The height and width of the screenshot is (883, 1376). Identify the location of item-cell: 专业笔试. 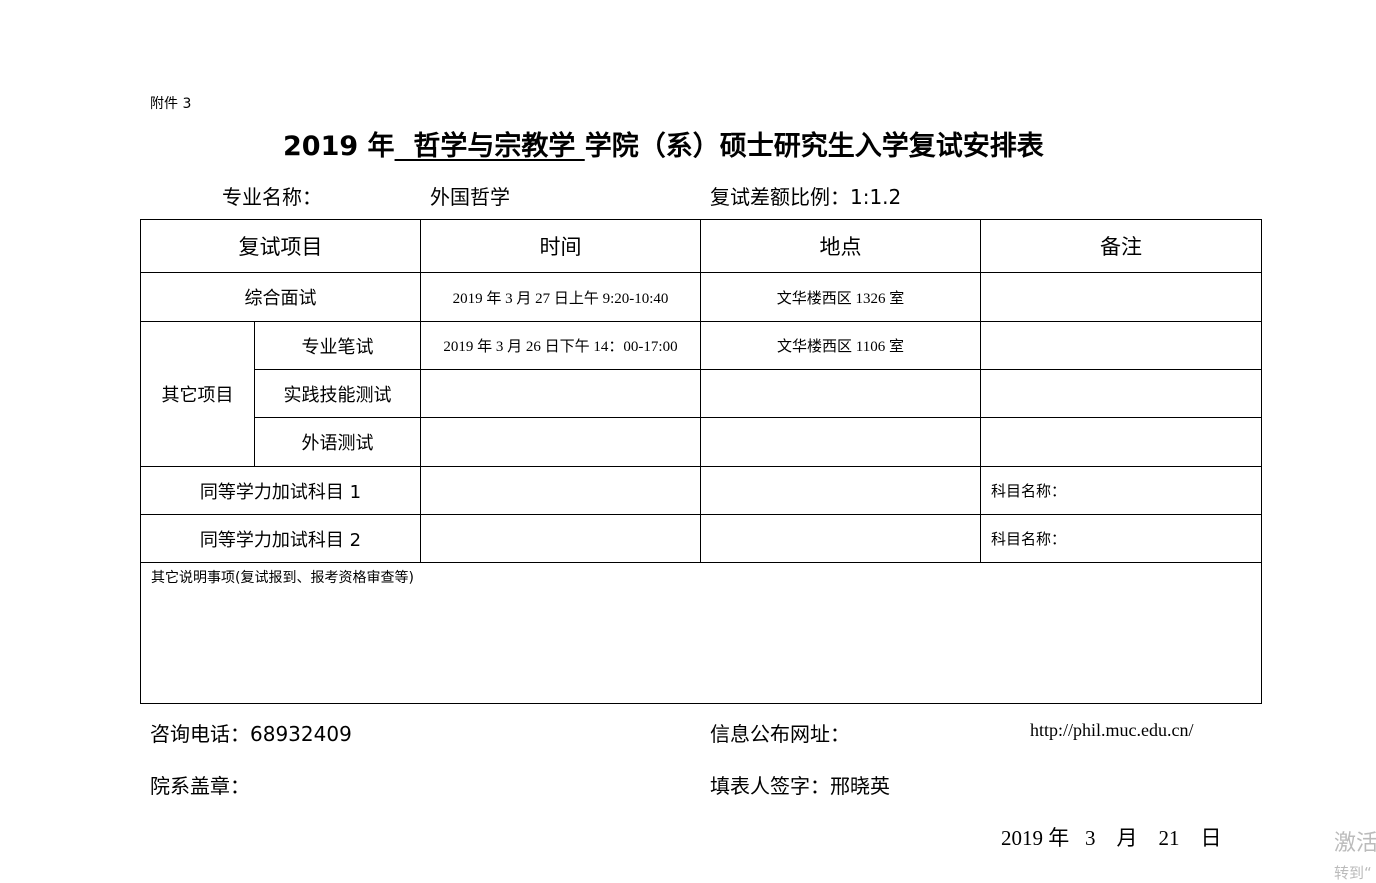
(337, 345).